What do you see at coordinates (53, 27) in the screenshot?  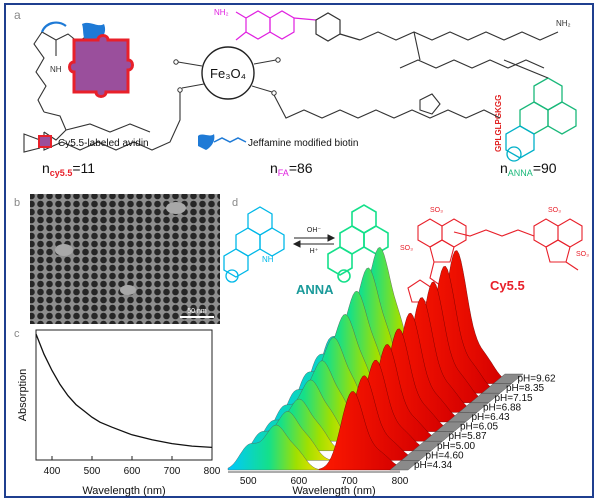 I see `biotin-tail` at bounding box center [53, 27].